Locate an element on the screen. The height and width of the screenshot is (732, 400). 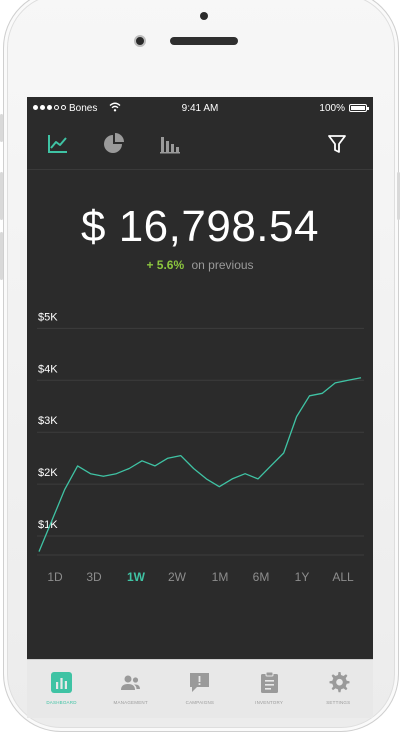
tab-management: MANAGEMENT is located at coordinates (130, 689).